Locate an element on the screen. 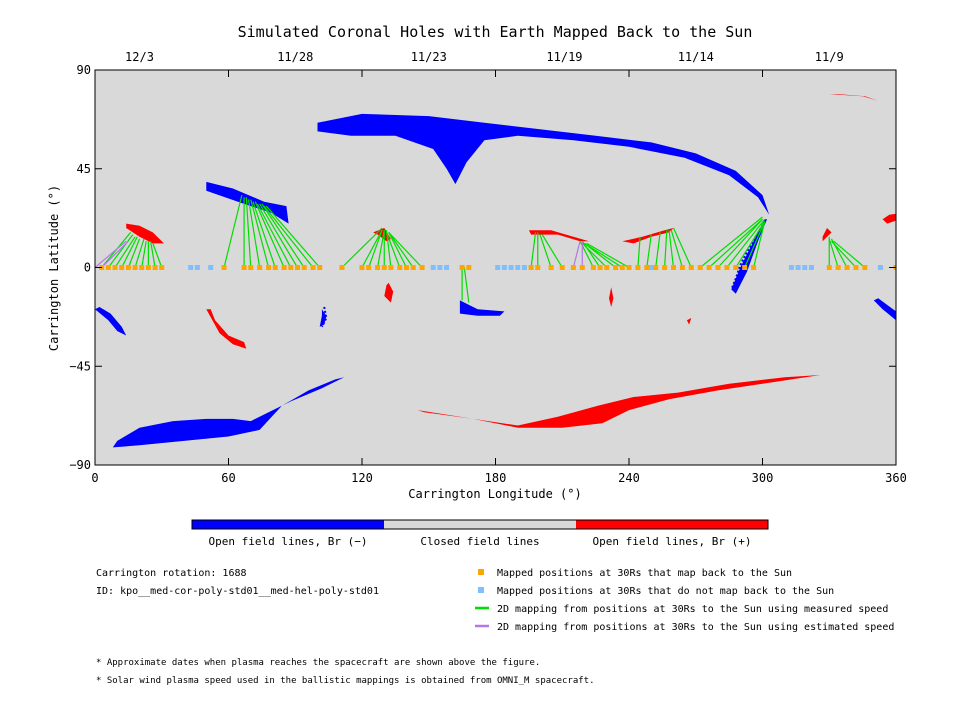 This screenshot has width=960, height=720. mapping-lines-layer is located at coordinates (480, 248).